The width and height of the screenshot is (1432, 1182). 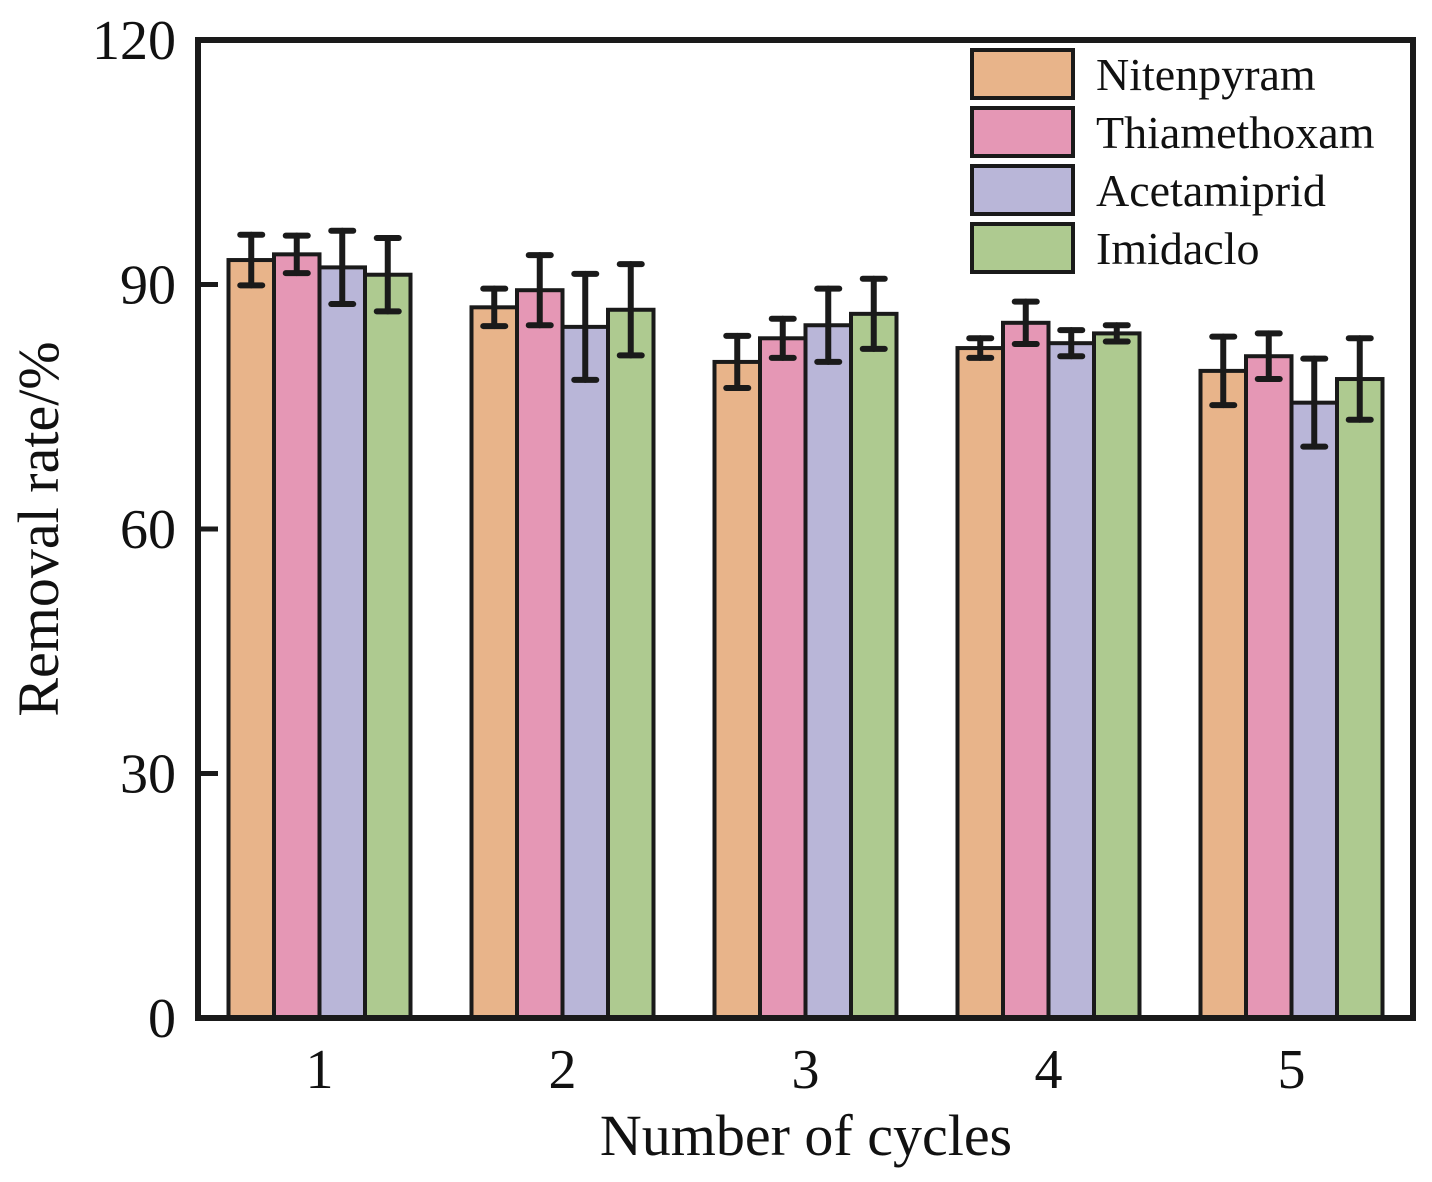 What do you see at coordinates (162, 1019) in the screenshot?
I see `y-tick-label: 0` at bounding box center [162, 1019].